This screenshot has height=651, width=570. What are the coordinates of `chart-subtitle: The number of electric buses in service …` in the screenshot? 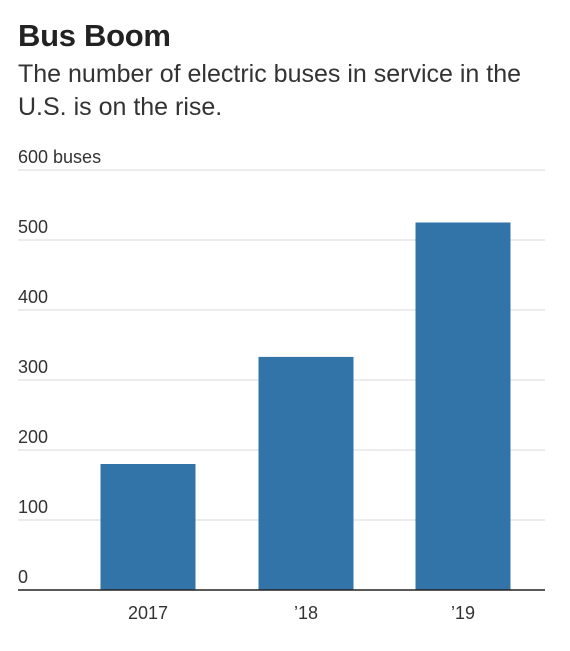 It's located at (270, 90).